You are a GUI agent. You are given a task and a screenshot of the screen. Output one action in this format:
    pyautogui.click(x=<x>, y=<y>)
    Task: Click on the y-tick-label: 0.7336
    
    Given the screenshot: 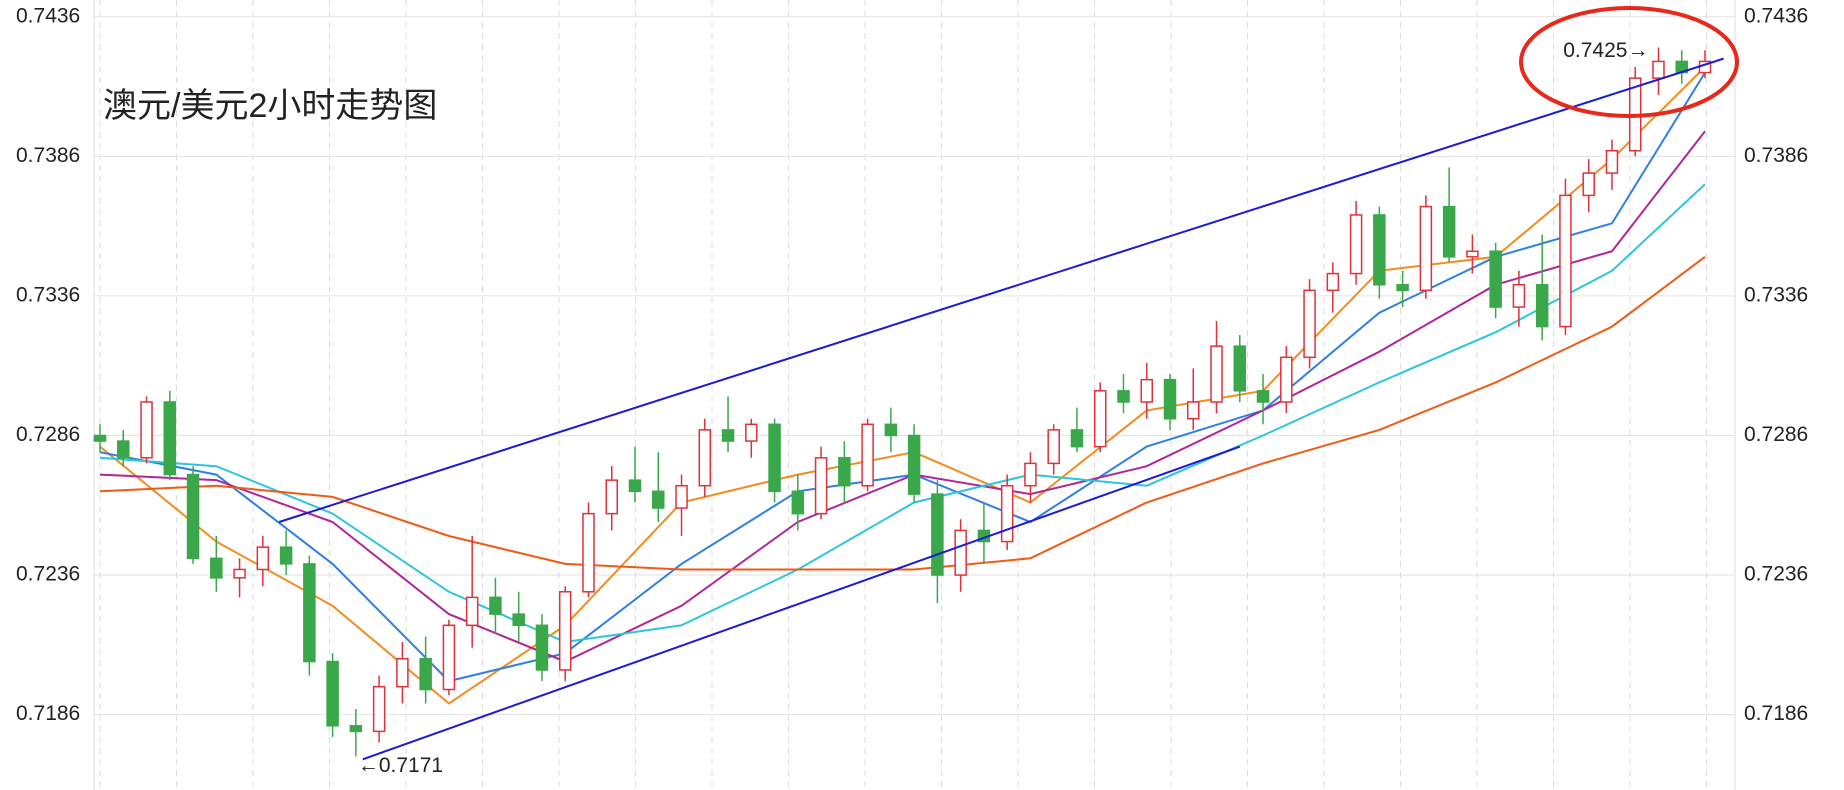 What is the action you would take?
    pyautogui.click(x=48, y=294)
    